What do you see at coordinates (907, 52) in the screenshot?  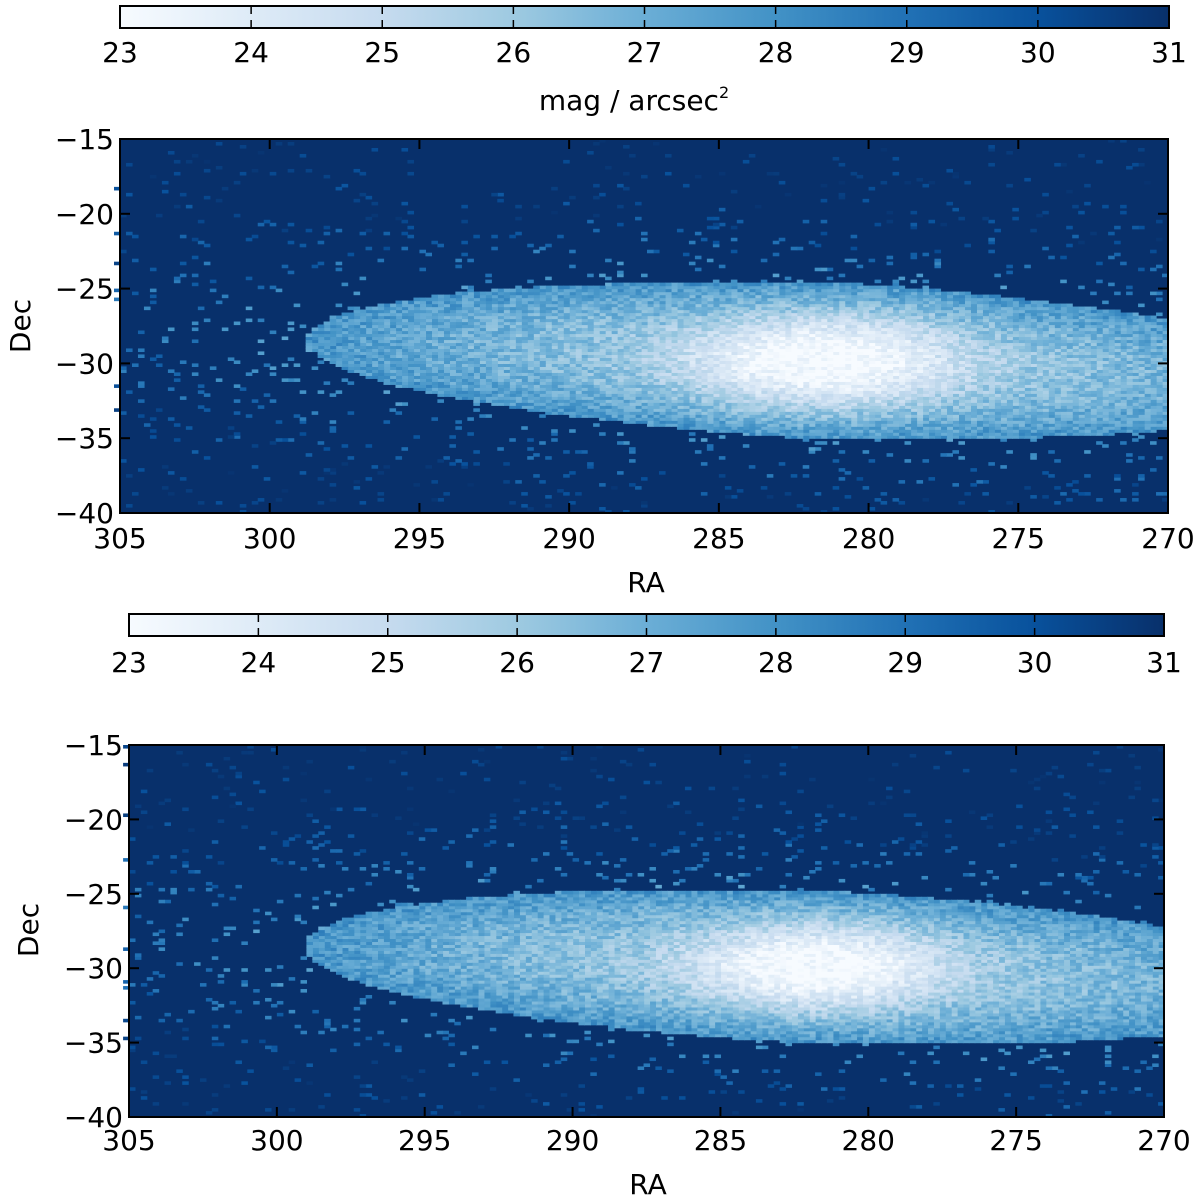 I see `colorbar-tick-label: 29` at bounding box center [907, 52].